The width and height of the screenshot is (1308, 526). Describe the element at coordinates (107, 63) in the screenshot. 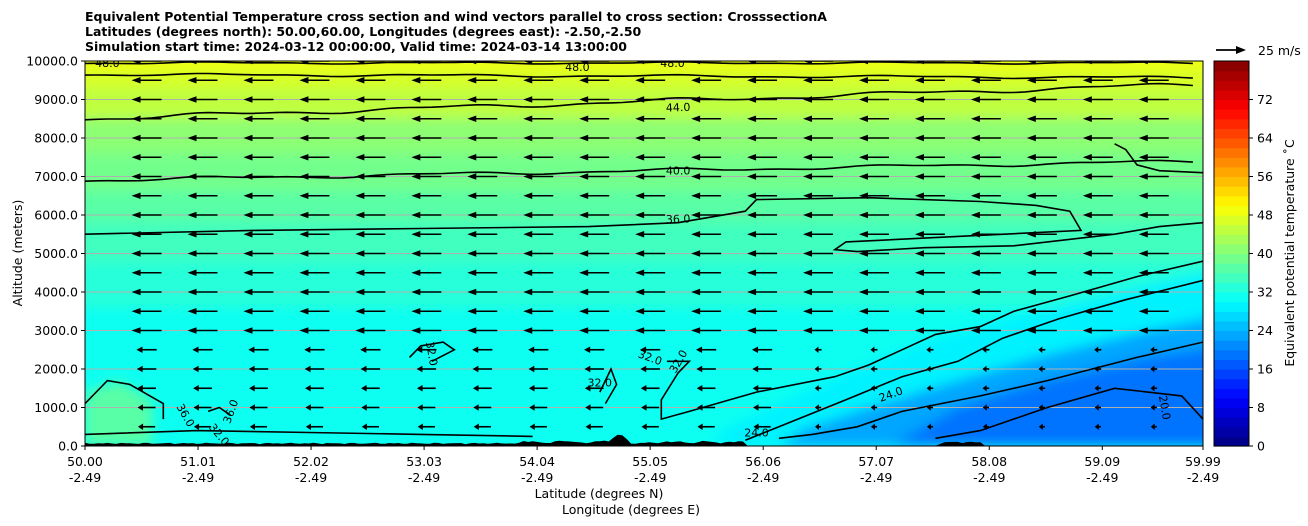

I see `contour-label: 48.0` at that location.